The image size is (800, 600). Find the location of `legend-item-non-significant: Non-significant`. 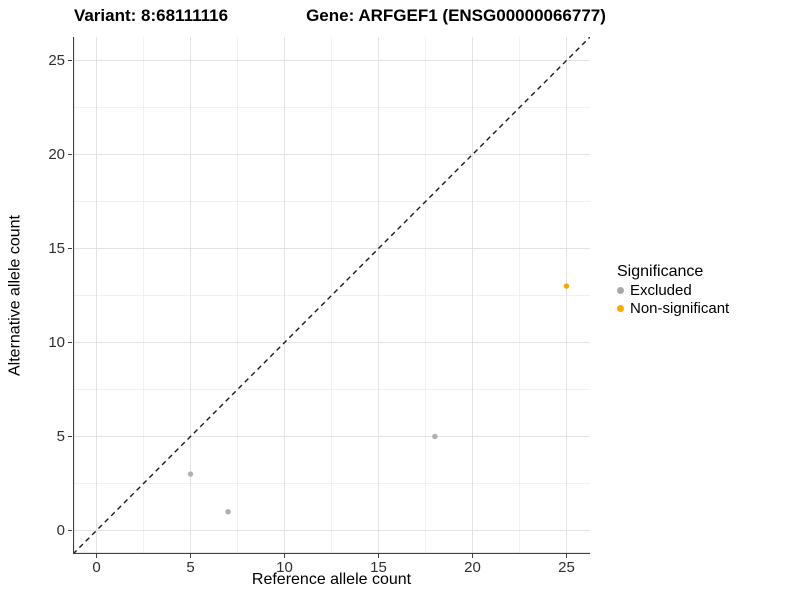

legend-item-non-significant: Non-significant is located at coordinates (673, 308).